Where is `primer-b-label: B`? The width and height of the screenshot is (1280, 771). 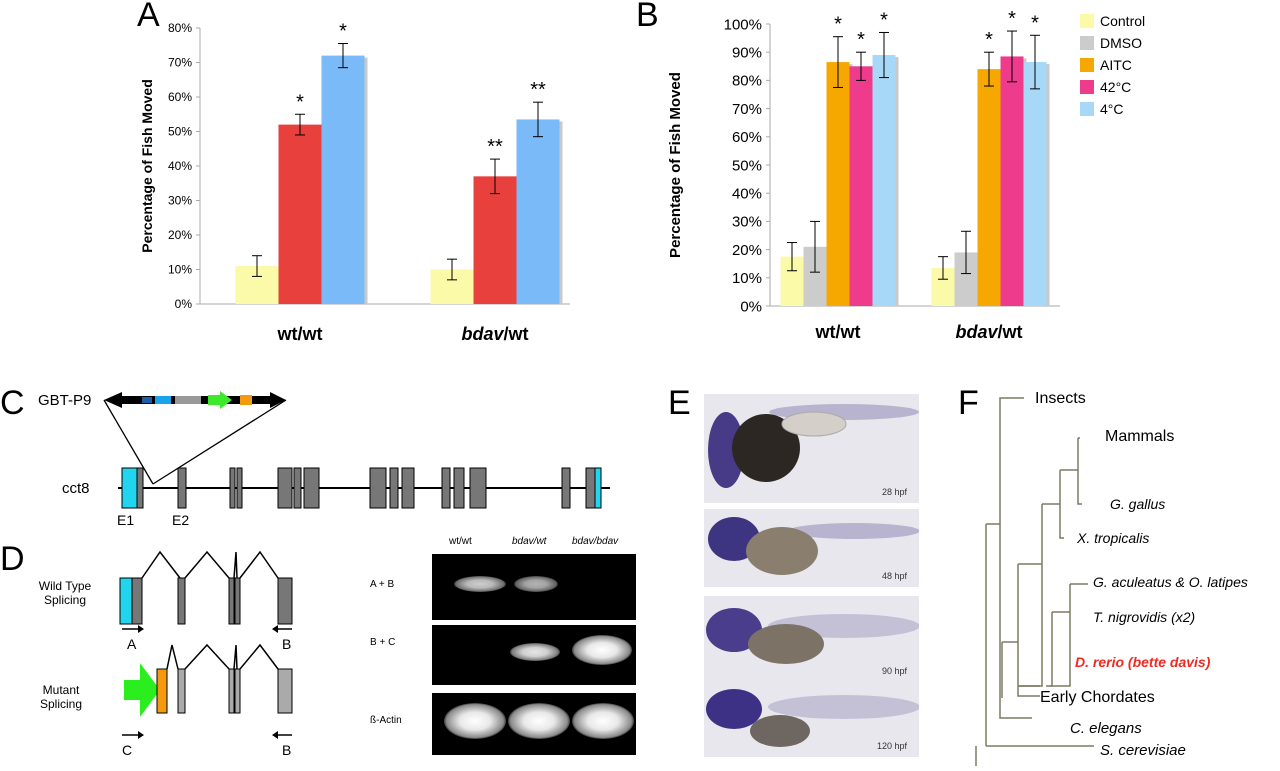 primer-b-label: B is located at coordinates (287, 644).